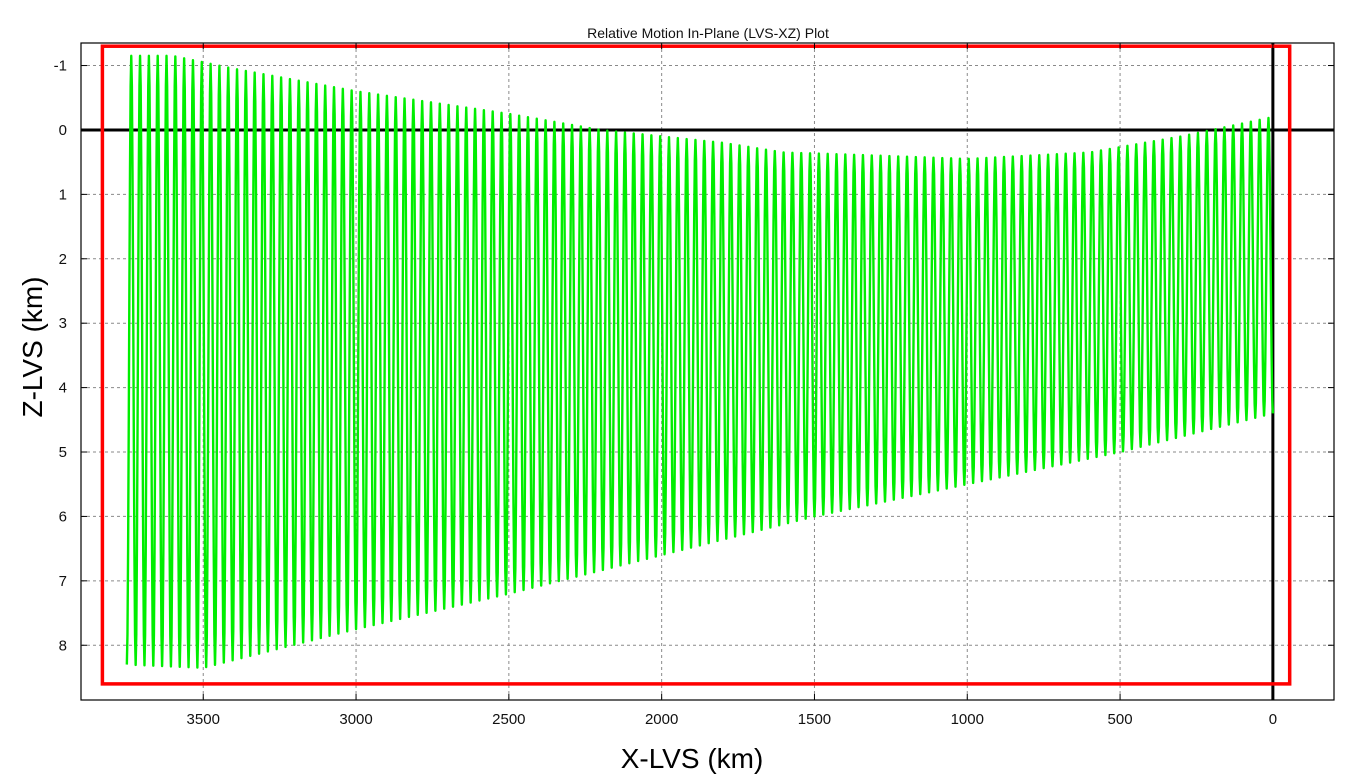 This screenshot has height=774, width=1355. What do you see at coordinates (1273, 719) in the screenshot?
I see `x-tick-label: 0` at bounding box center [1273, 719].